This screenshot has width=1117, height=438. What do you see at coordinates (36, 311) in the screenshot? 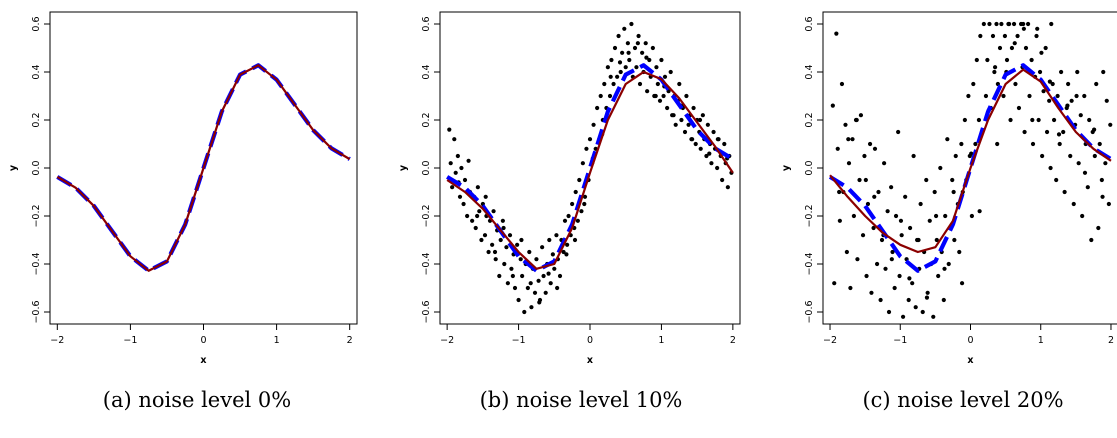
I see `y-tick-label: −0.6` at bounding box center [36, 311].